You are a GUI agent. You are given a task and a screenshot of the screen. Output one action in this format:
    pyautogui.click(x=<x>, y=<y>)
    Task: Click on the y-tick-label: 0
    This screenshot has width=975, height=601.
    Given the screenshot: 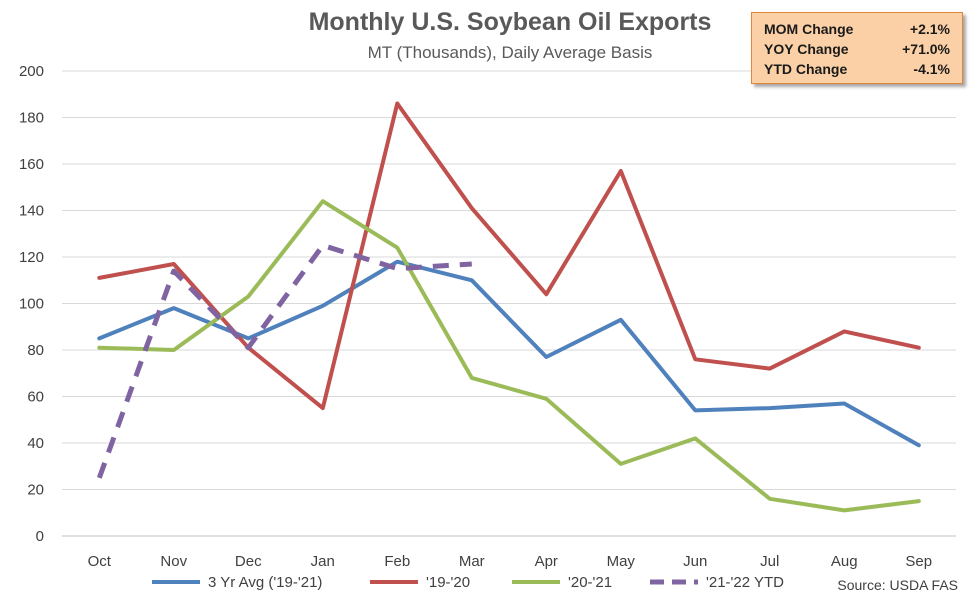 What is the action you would take?
    pyautogui.click(x=40, y=536)
    